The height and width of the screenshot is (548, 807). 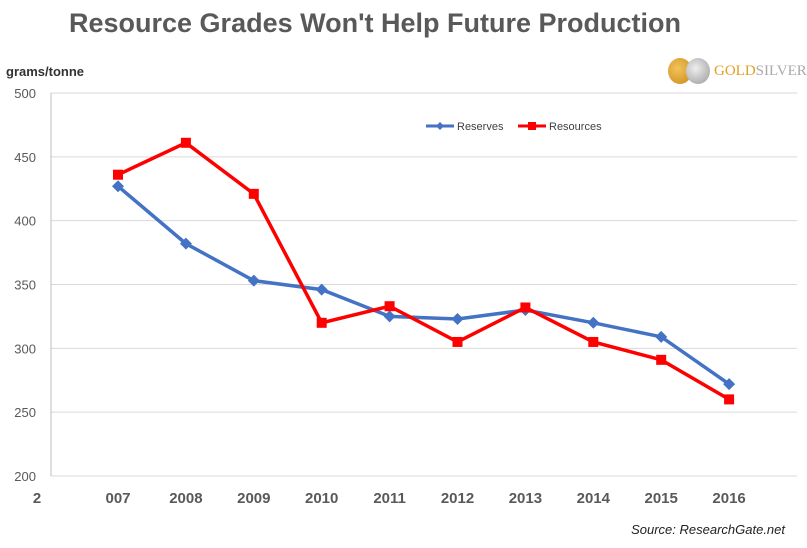 What do you see at coordinates (185, 498) in the screenshot?
I see `x-tick-label: 2008` at bounding box center [185, 498].